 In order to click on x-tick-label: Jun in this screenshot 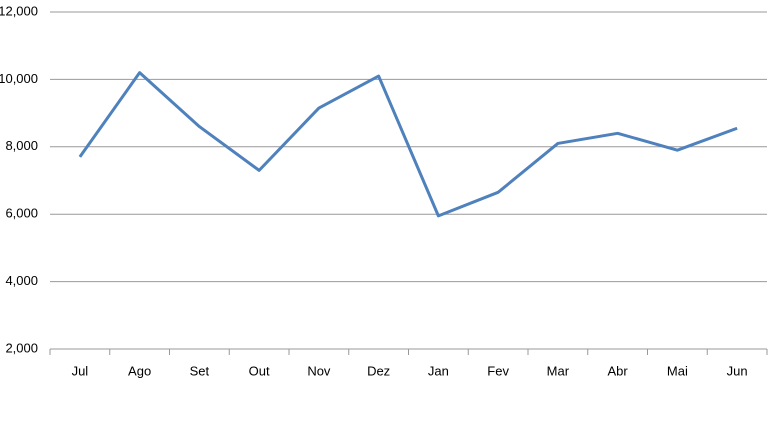, I will do `click(737, 370)`.